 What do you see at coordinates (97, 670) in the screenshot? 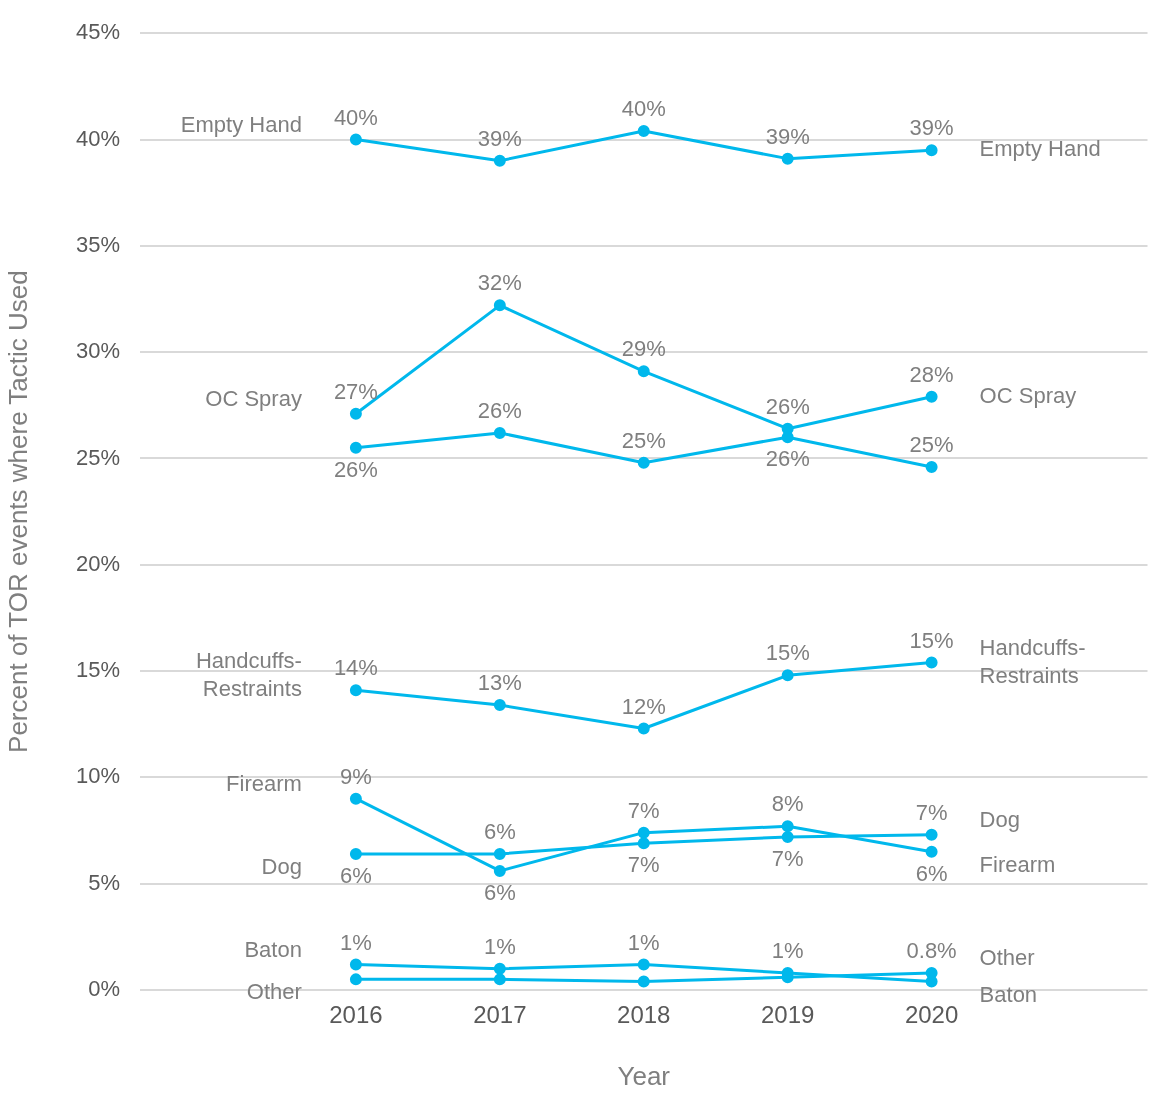
I see `y-tick-label: 15%` at bounding box center [97, 670].